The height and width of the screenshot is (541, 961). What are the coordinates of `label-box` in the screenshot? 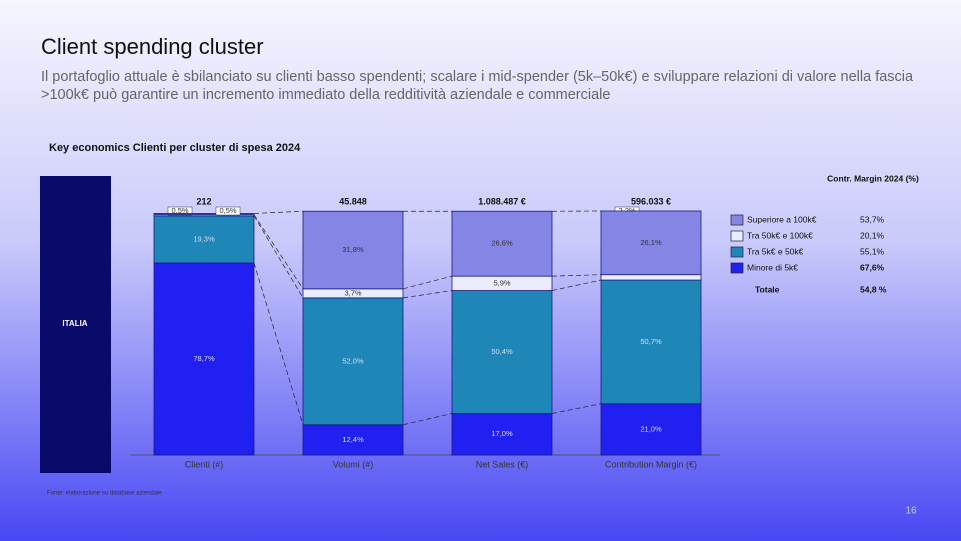 It's located at (228, 211).